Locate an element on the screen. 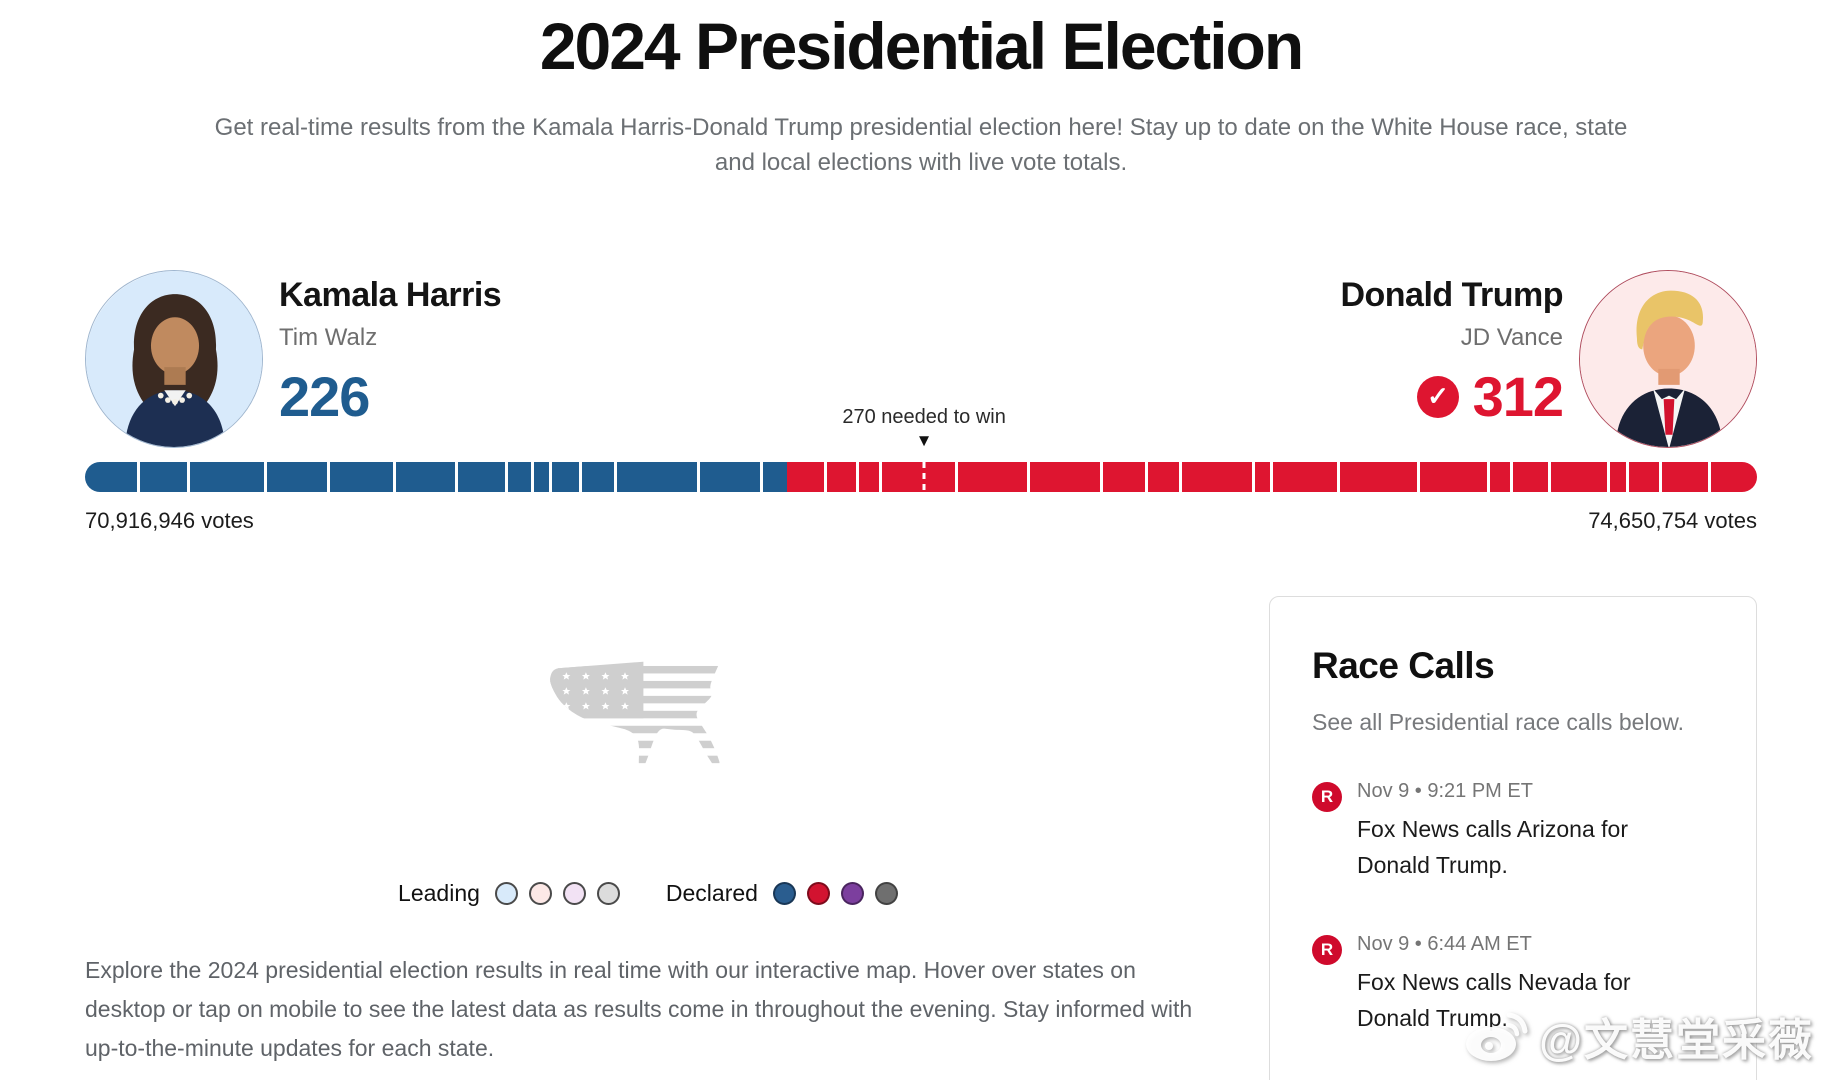  legend-declared-swatches is located at coordinates (835, 893).